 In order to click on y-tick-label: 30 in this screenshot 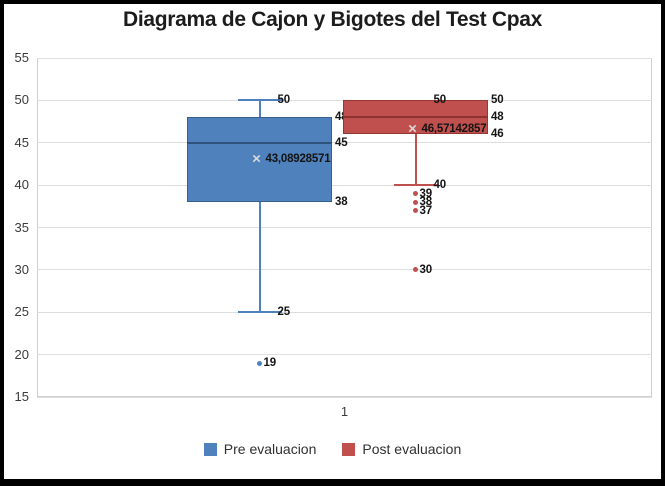, I will do `click(21, 269)`.